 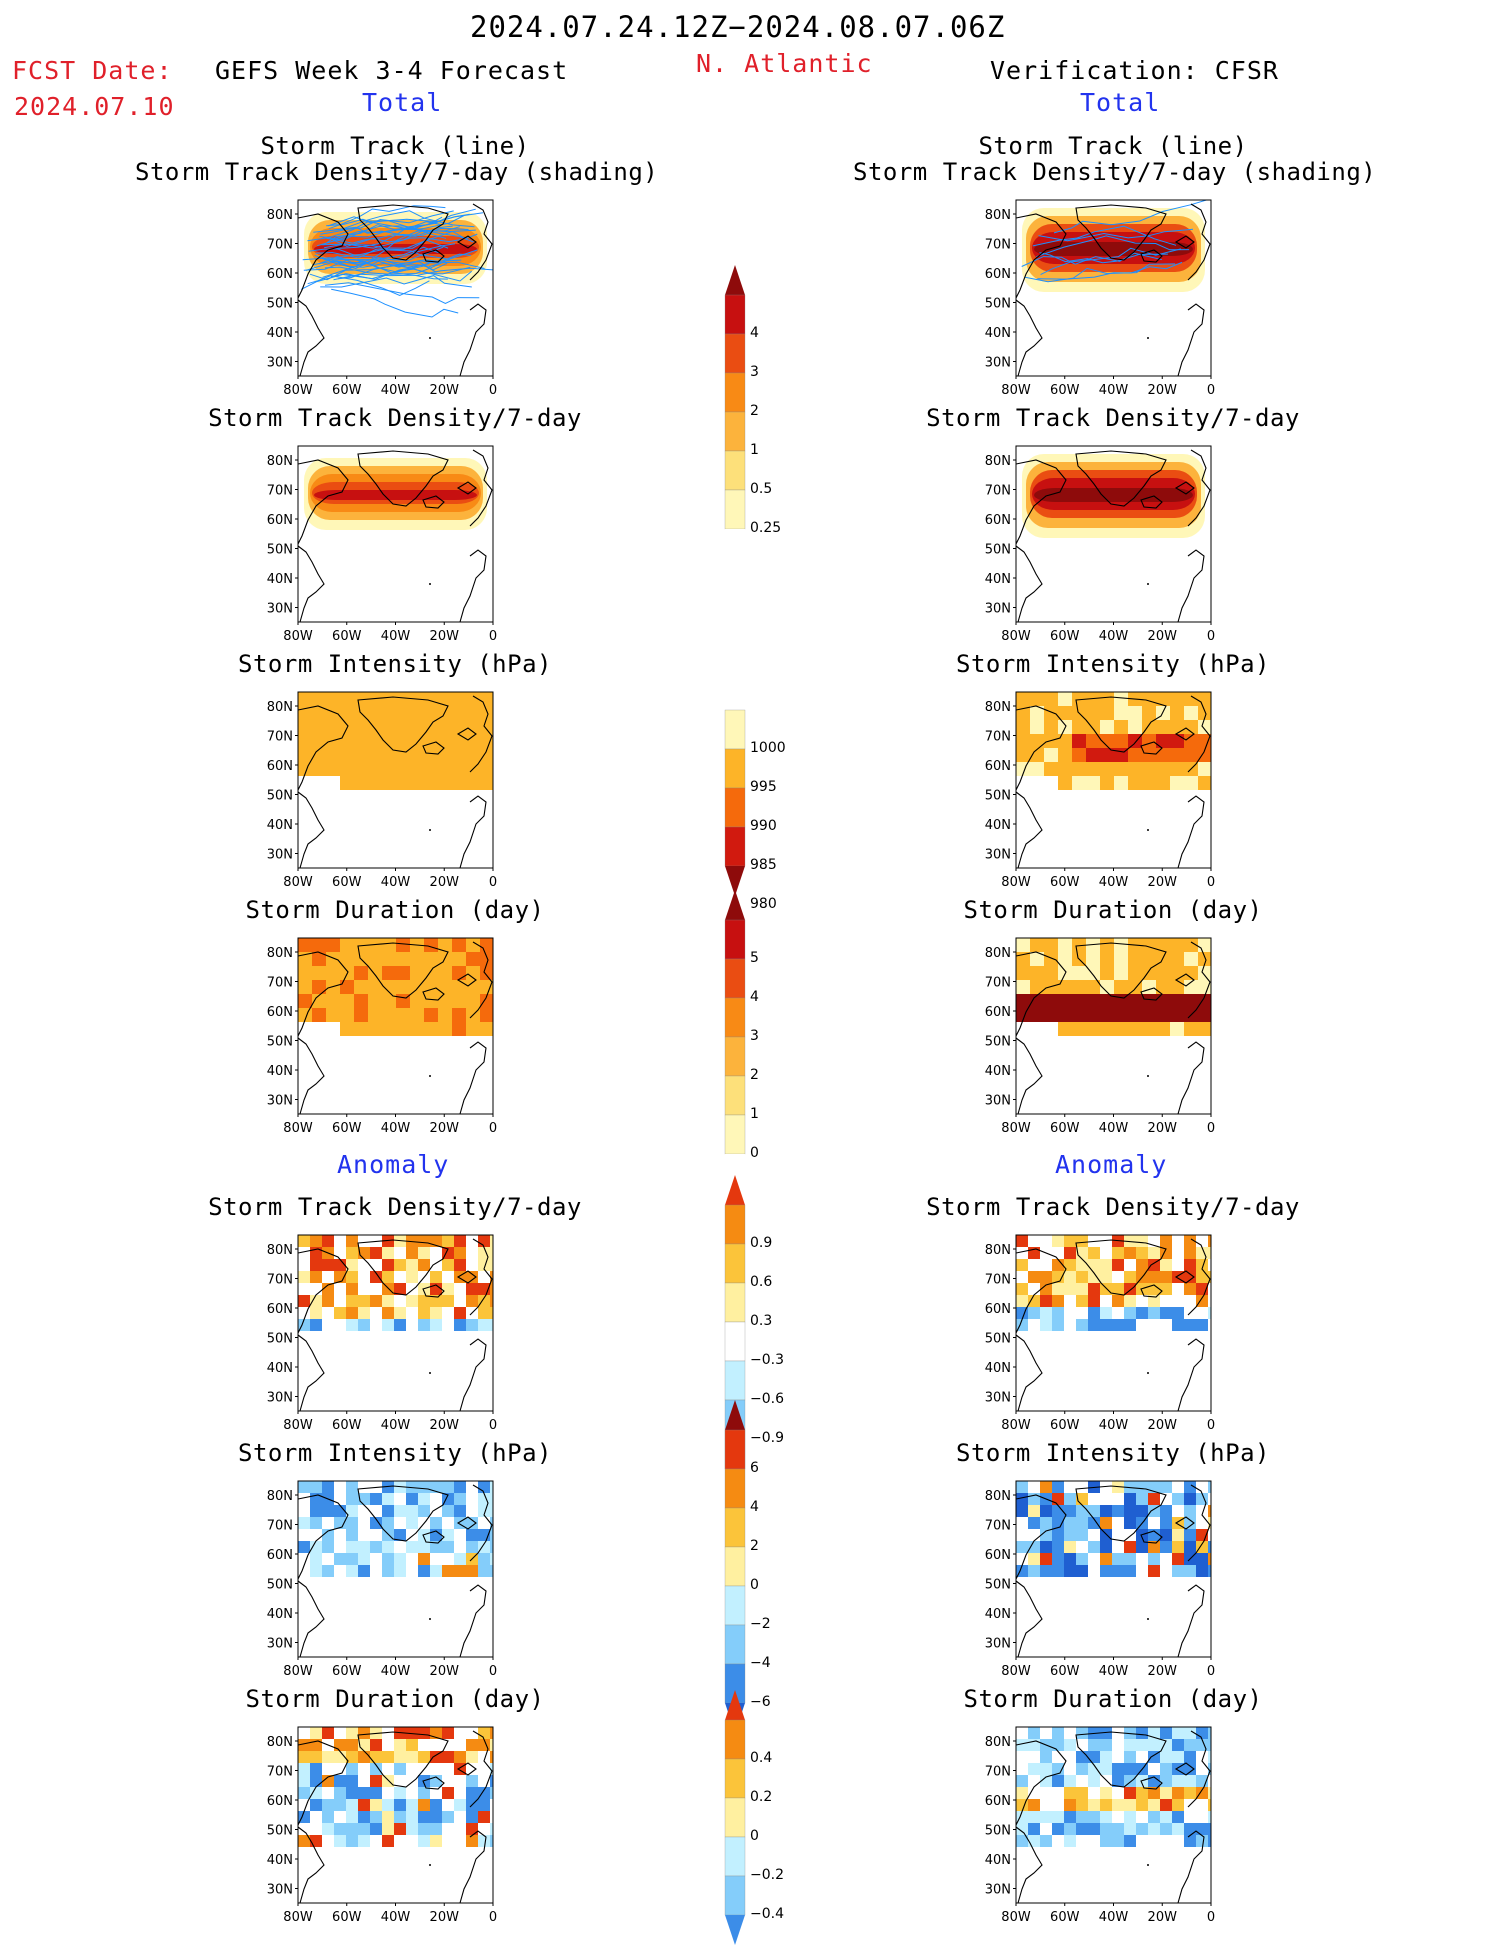 I want to click on colorbar-tick-label: 0.25, so click(x=766, y=528).